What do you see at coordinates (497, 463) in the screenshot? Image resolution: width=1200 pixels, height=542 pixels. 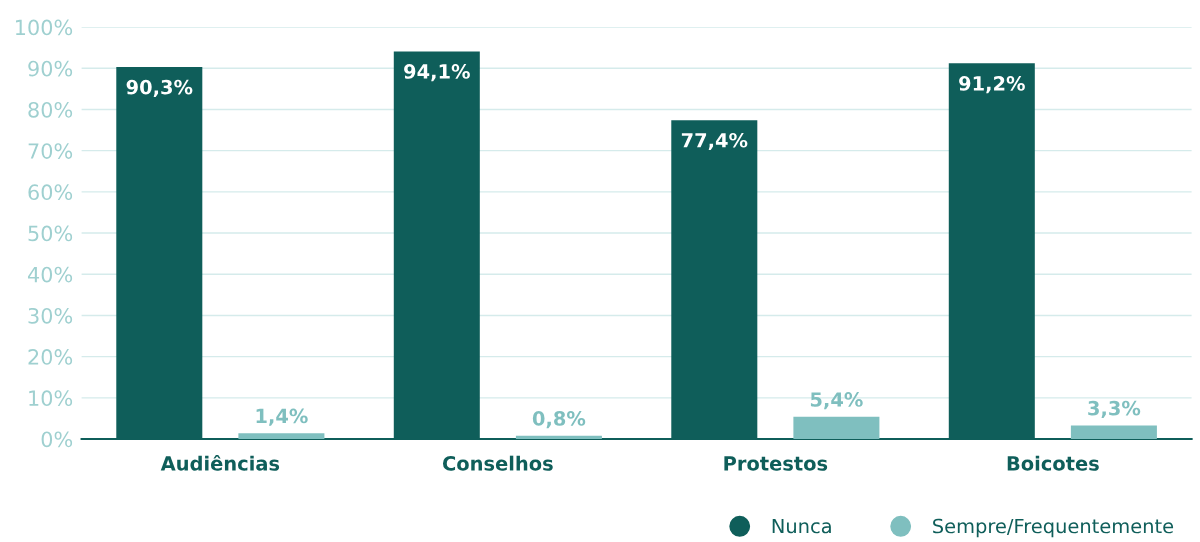 I see `x-tick-label: Conselhos` at bounding box center [497, 463].